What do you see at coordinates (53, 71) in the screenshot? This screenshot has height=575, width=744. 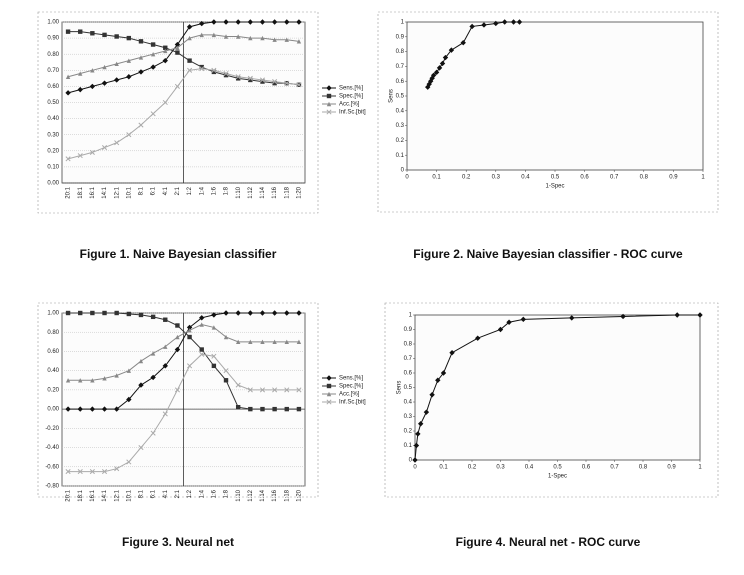 I see `y-tick-label: 0.70` at bounding box center [53, 71].